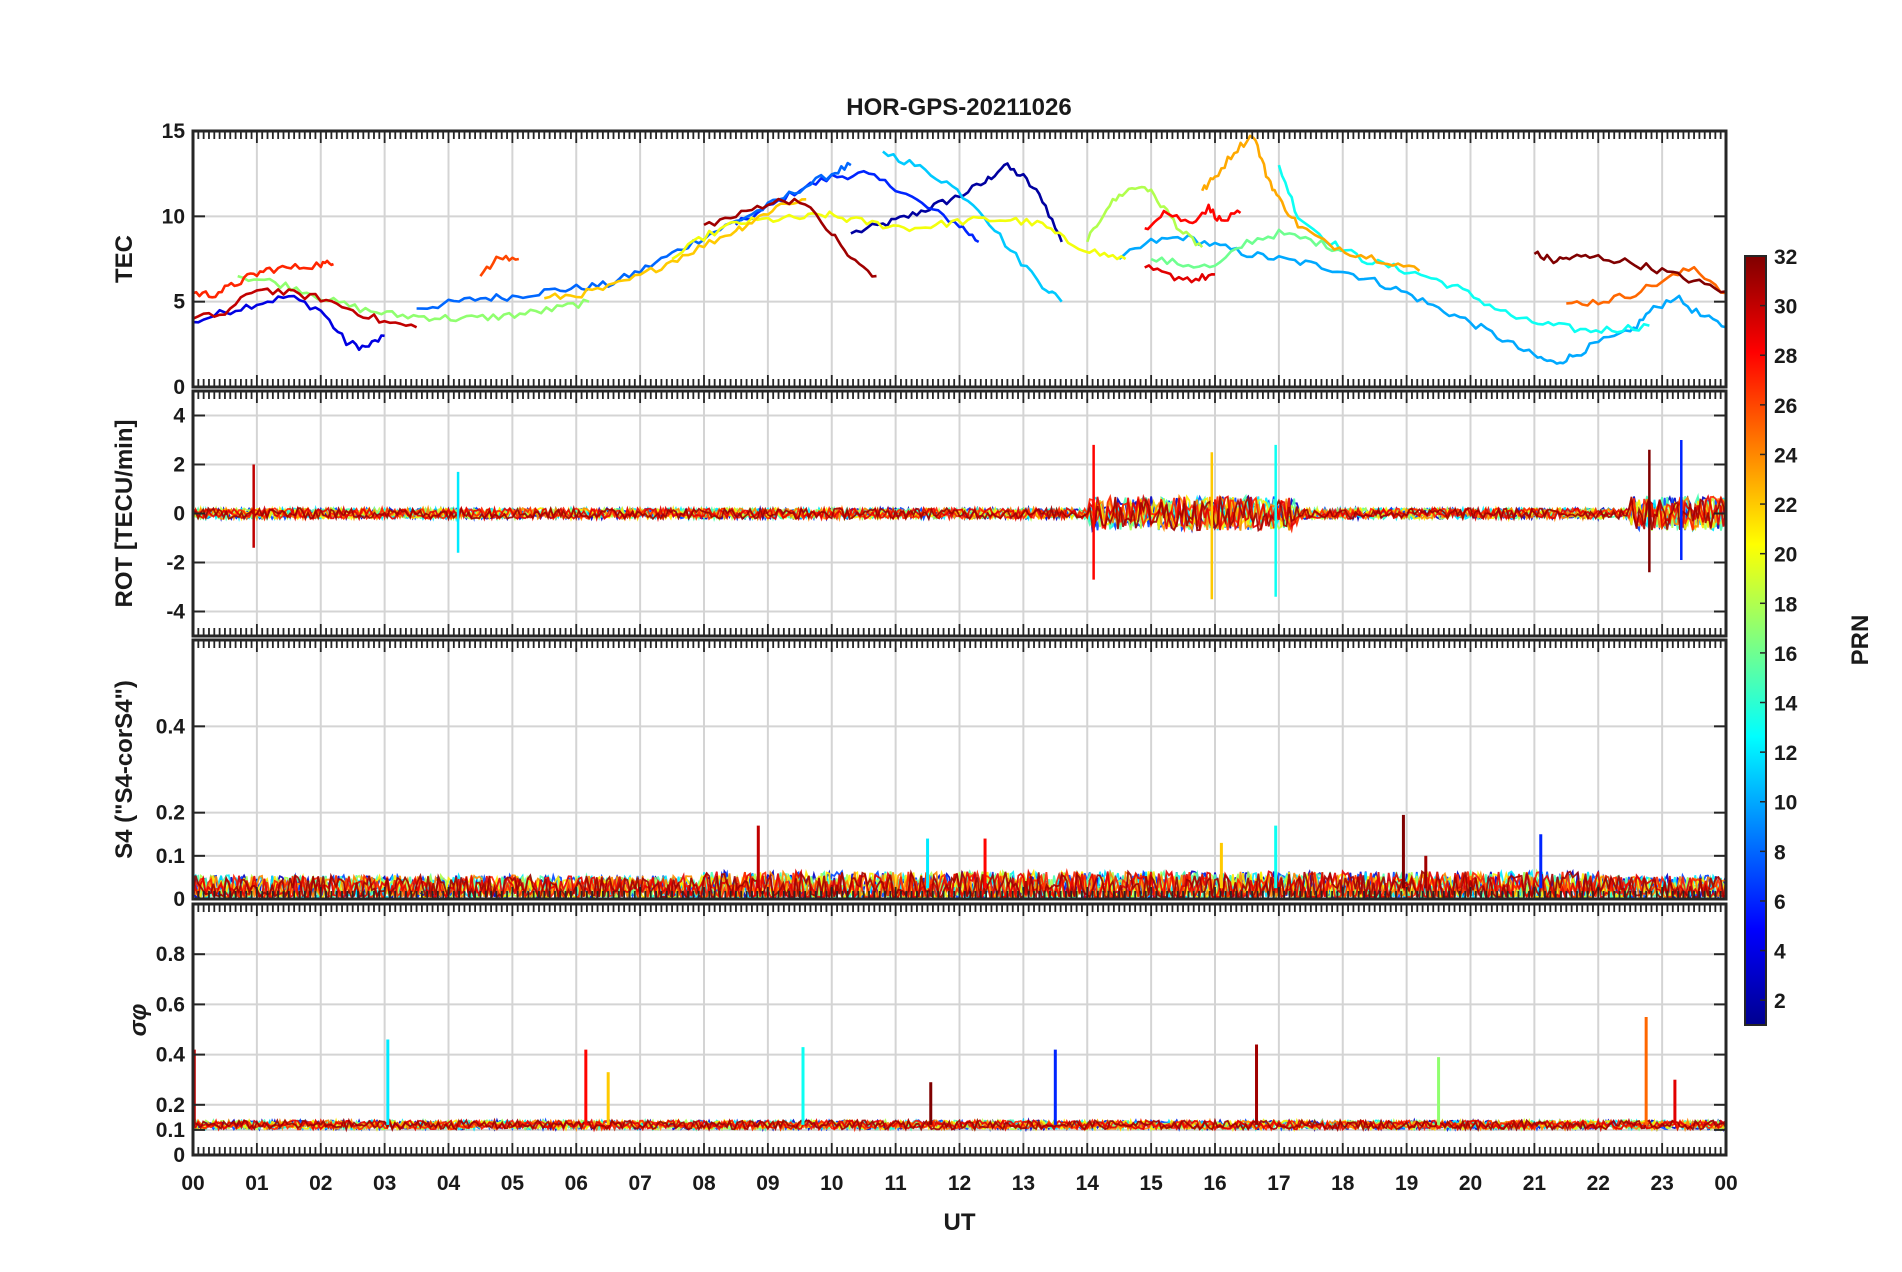  Describe the element at coordinates (1785, 406) in the screenshot. I see `colorbar-tick-label: 26` at that location.